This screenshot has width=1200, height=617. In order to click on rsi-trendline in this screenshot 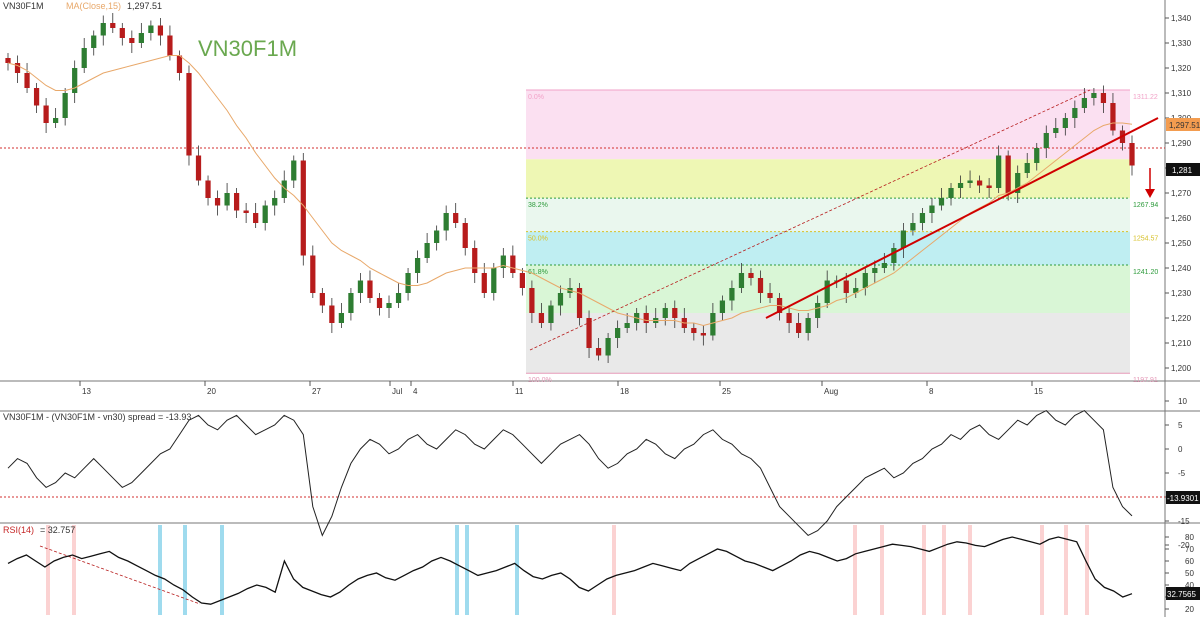, I will do `click(120, 575)`.